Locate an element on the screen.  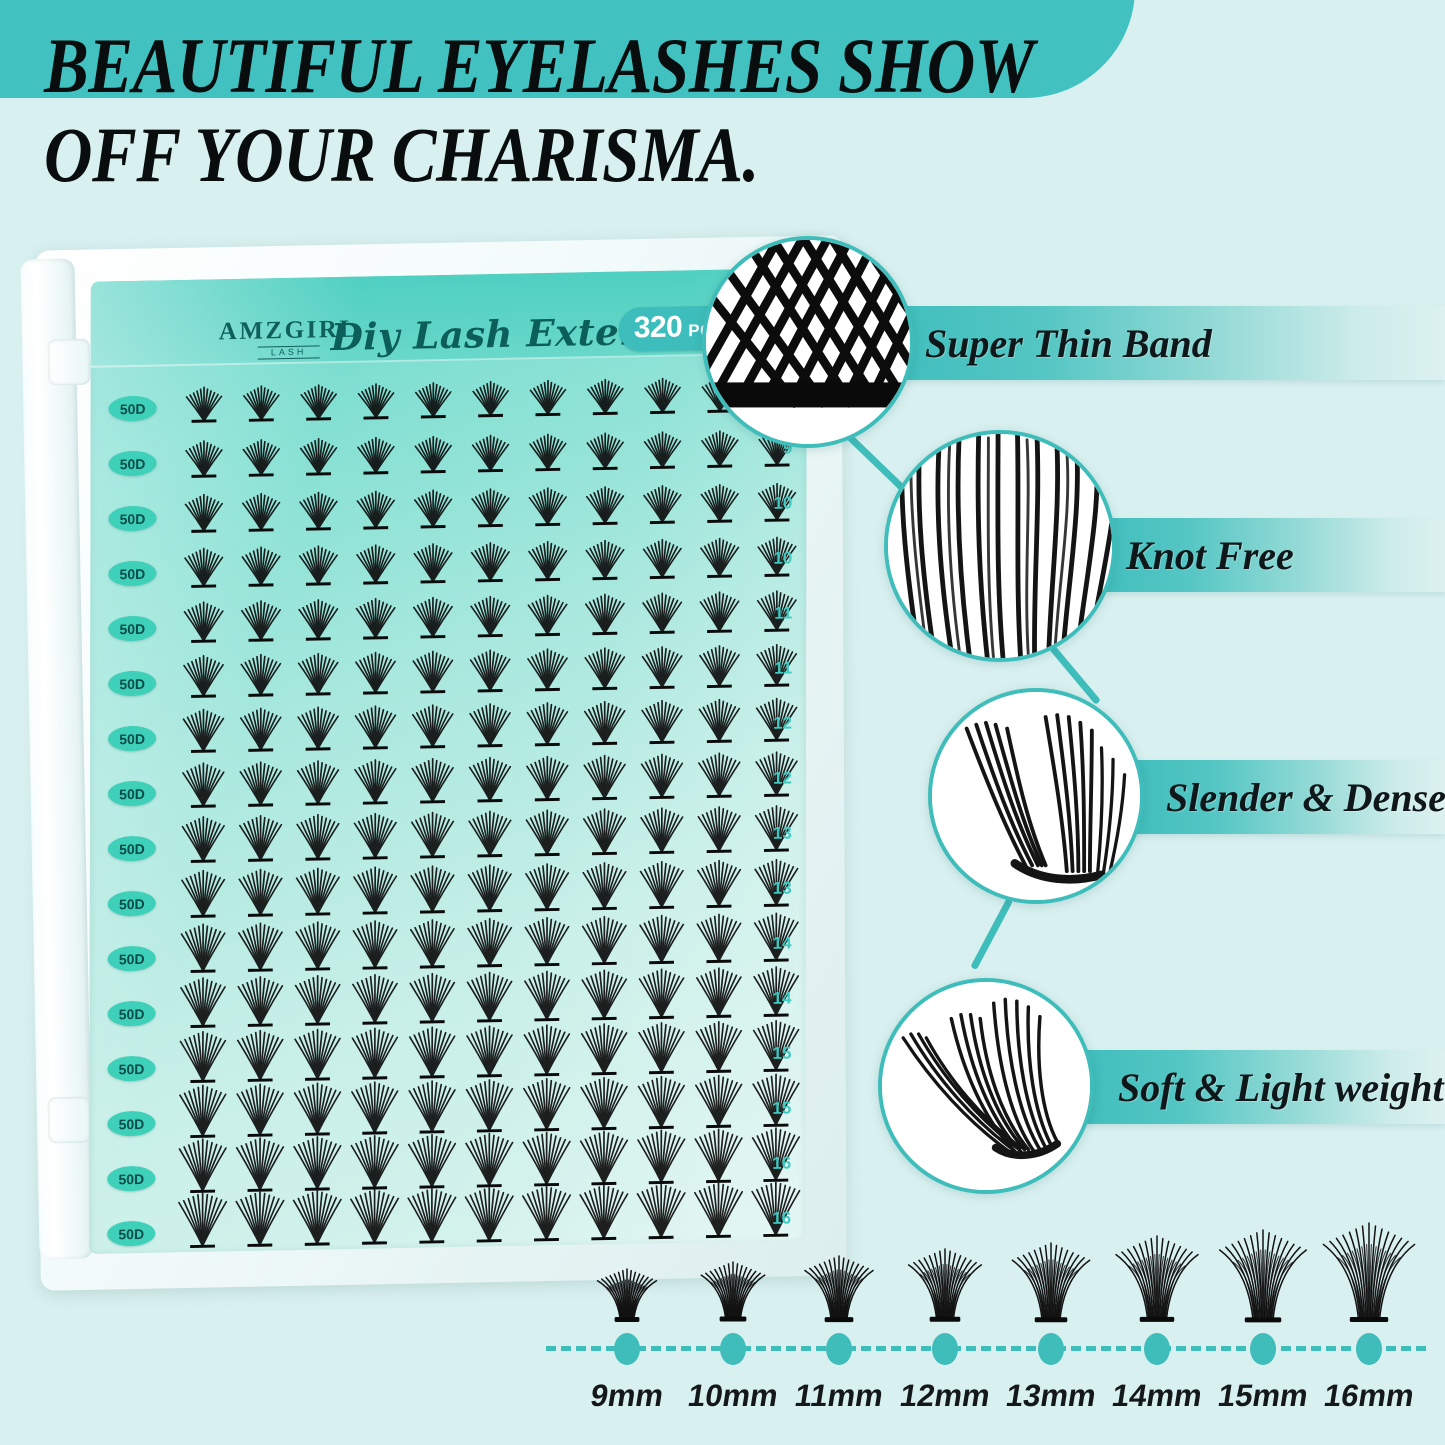
tray-hinge-top is located at coordinates (69, 362).